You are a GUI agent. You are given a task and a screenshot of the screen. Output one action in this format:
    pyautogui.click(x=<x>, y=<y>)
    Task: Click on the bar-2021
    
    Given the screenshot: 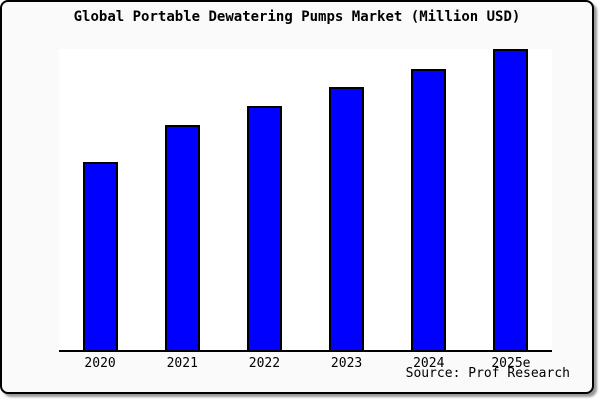 What is the action you would take?
    pyautogui.click(x=182, y=237)
    